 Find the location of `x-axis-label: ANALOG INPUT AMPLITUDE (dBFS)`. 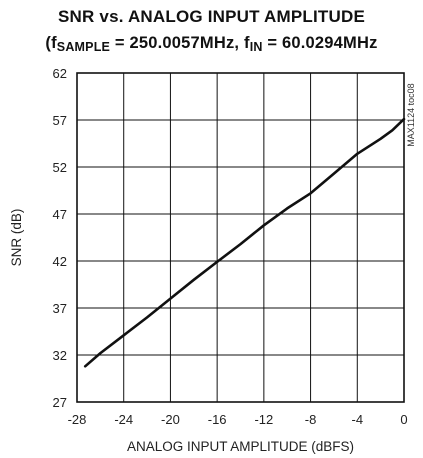

x-axis-label: ANALOG INPUT AMPLITUDE (dBFS) is located at coordinates (240, 446).